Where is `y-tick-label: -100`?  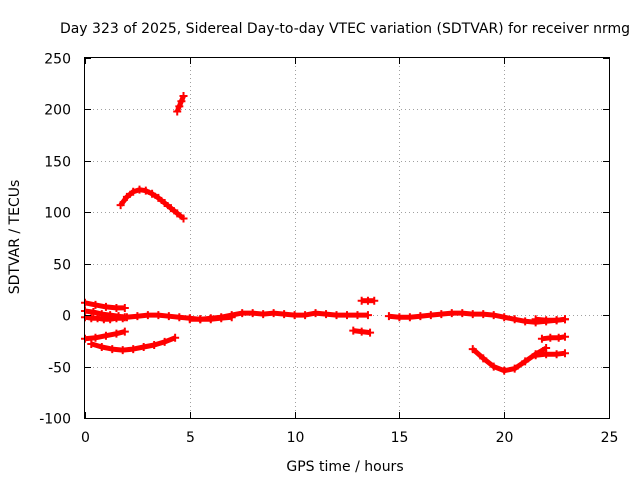 y-tick-label: -100 is located at coordinates (55, 420).